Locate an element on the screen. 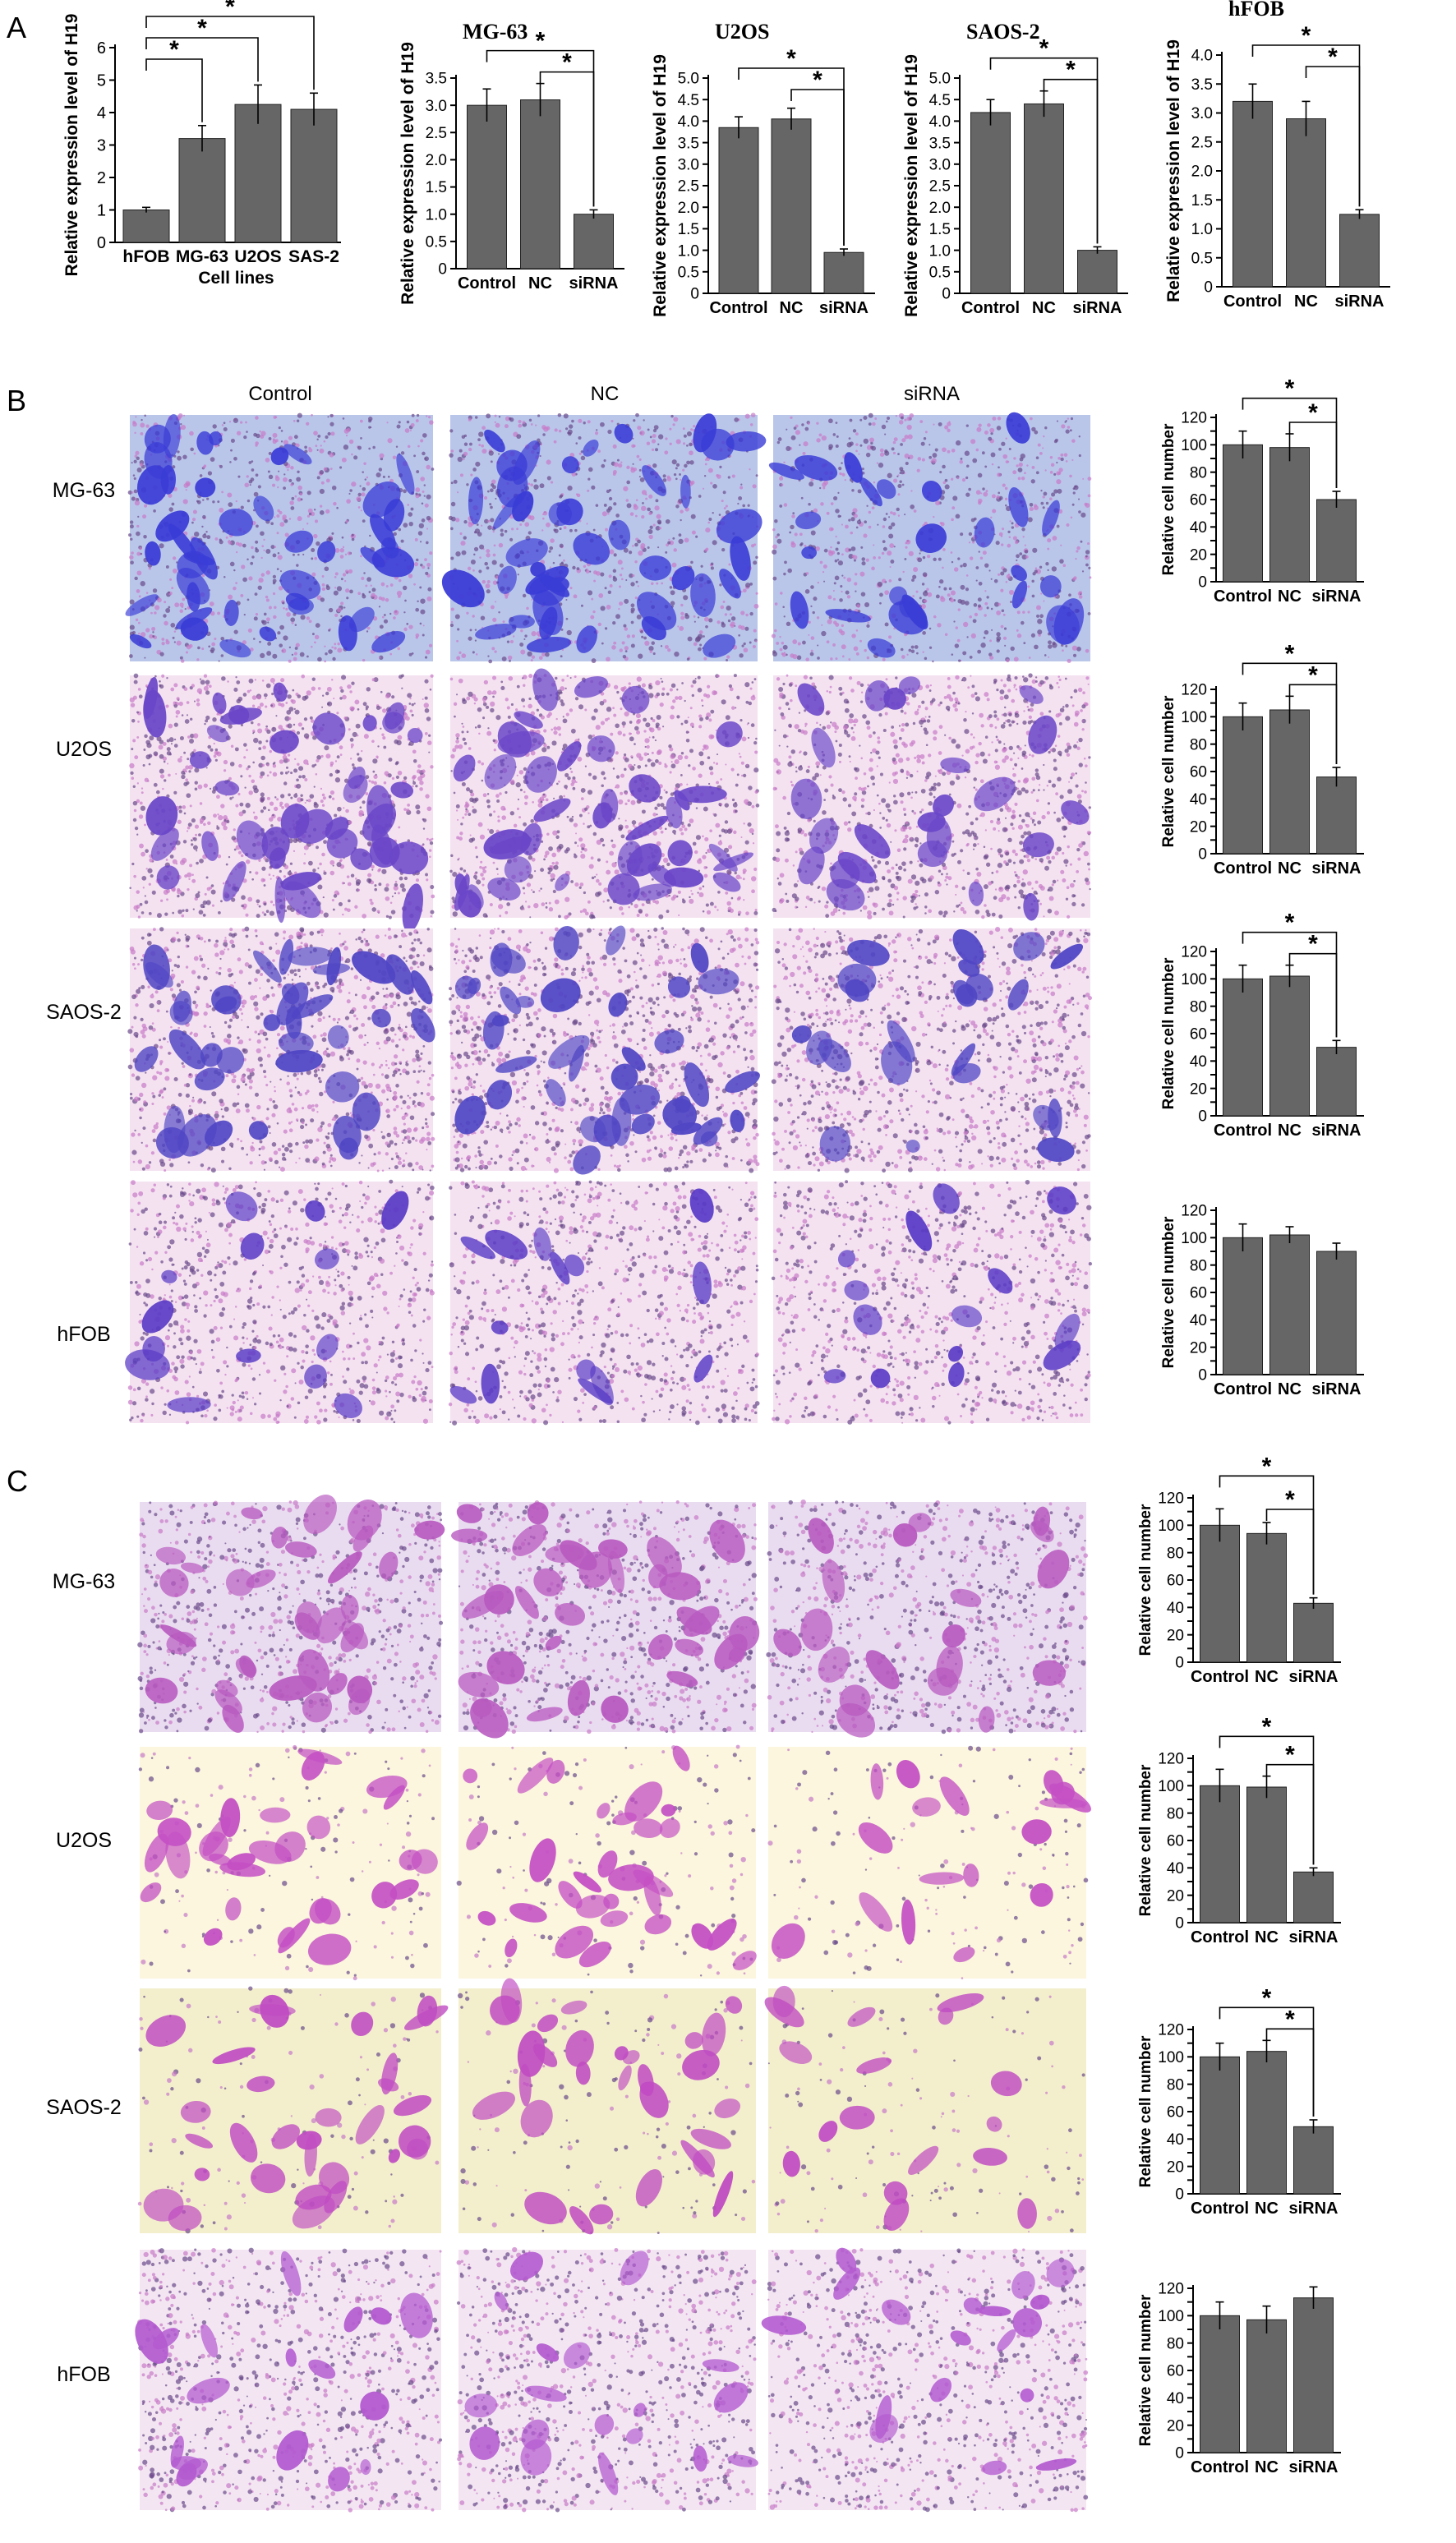  stained-cell is located at coordinates (809, 552).